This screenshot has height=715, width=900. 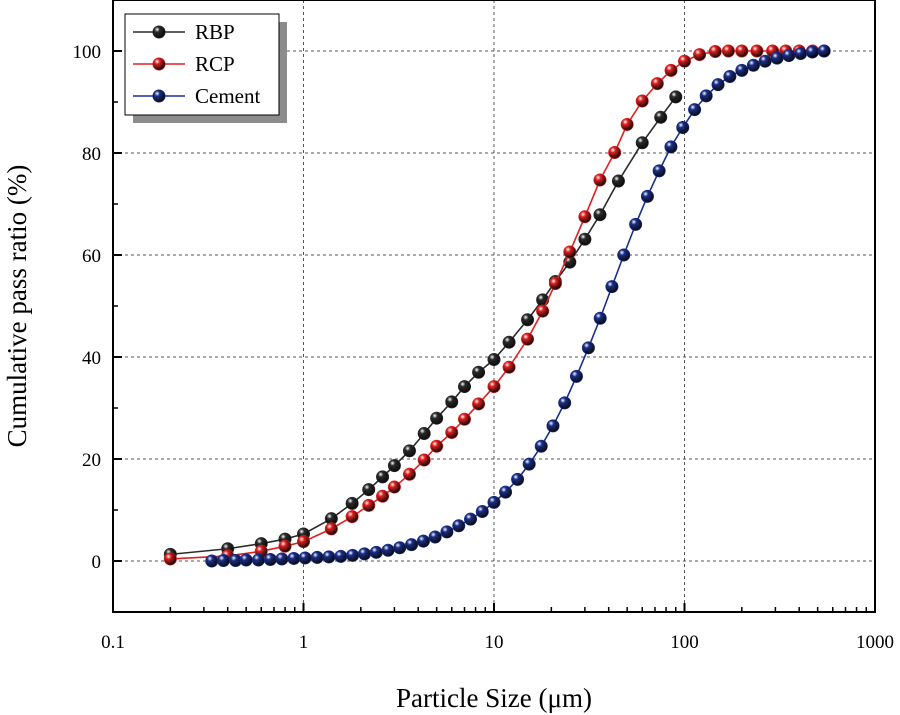 What do you see at coordinates (494, 698) in the screenshot?
I see `x-axis-title: Particle Size (μm)` at bounding box center [494, 698].